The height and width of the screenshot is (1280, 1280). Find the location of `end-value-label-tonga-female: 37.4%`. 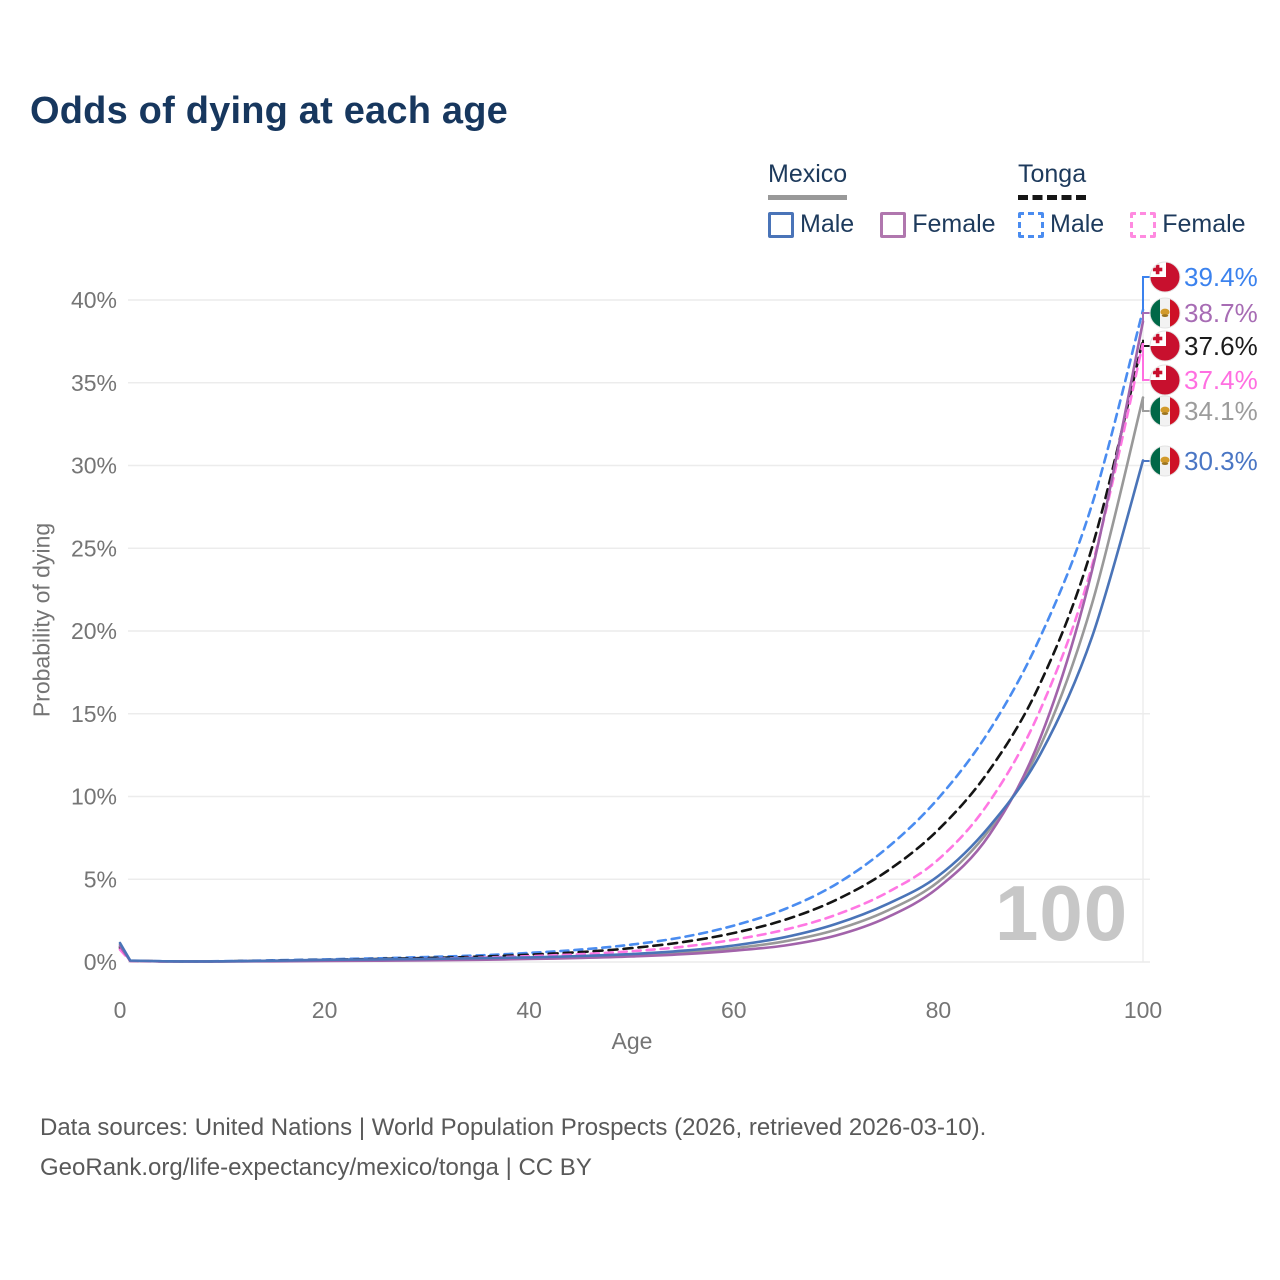

end-value-label-tonga-female: 37.4% is located at coordinates (1221, 380).